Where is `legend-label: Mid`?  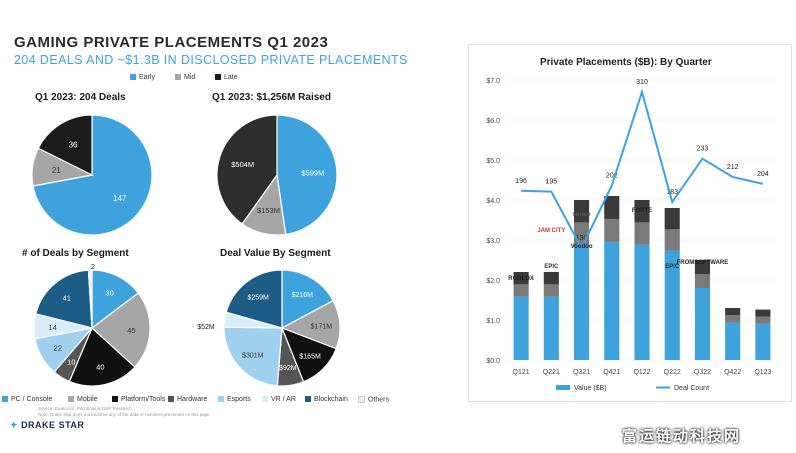 legend-label: Mid is located at coordinates (190, 77).